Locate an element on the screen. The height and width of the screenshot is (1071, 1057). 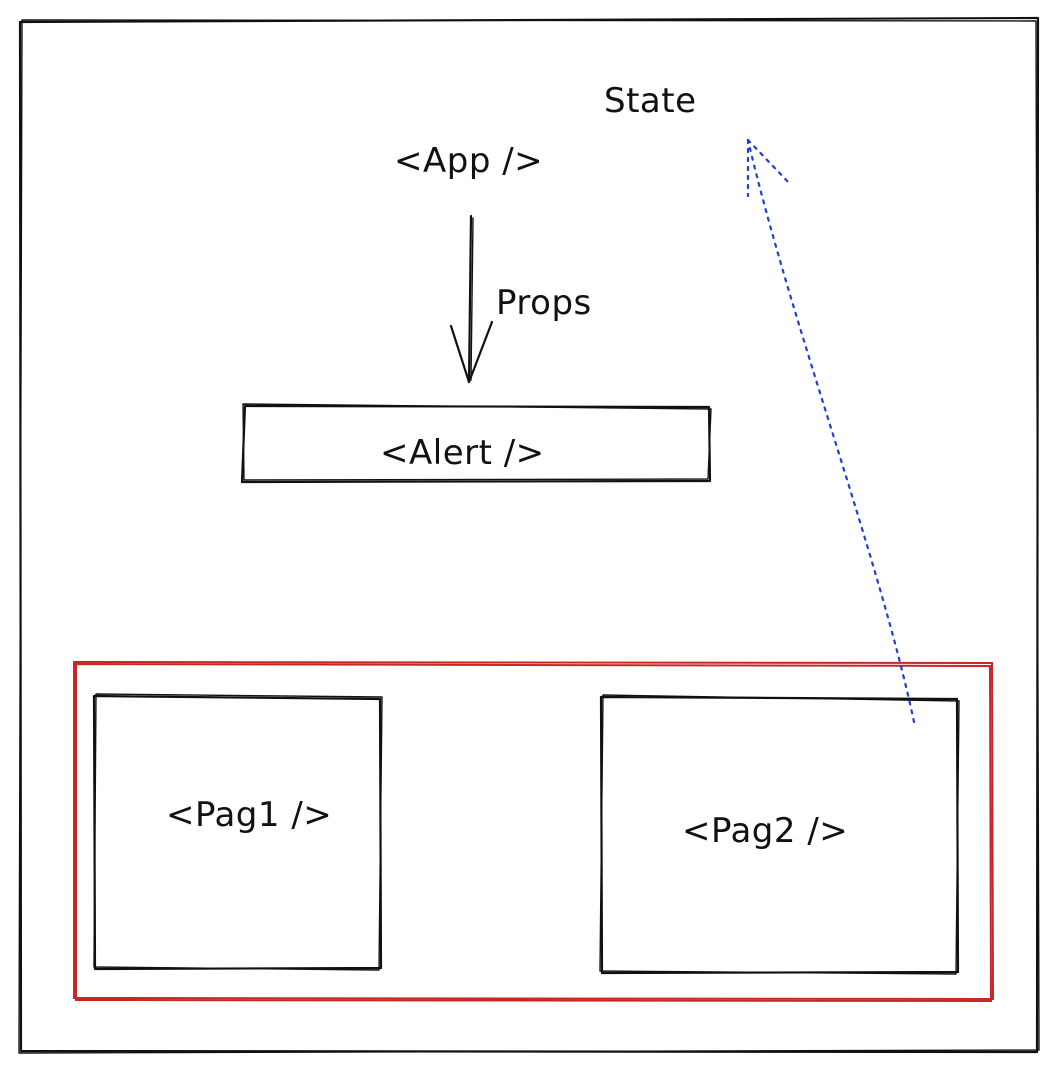
pag2-box is located at coordinates (779, 834).